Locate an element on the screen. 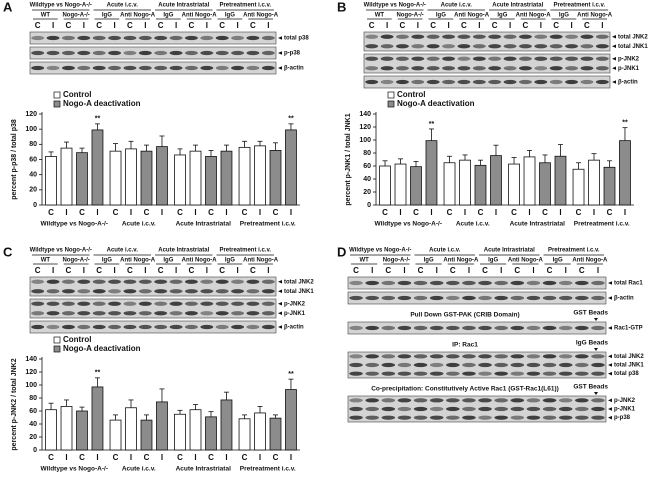 Image resolution: width=654 pixels, height=484 pixels. band-label: total JNK2 is located at coordinates (629, 357).